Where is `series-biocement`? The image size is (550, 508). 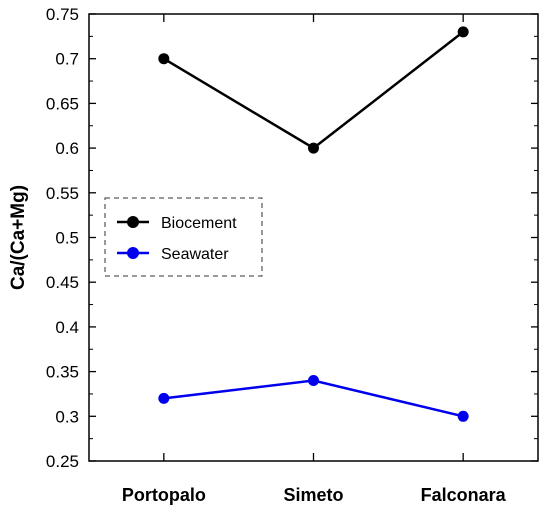 series-biocement is located at coordinates (313, 90).